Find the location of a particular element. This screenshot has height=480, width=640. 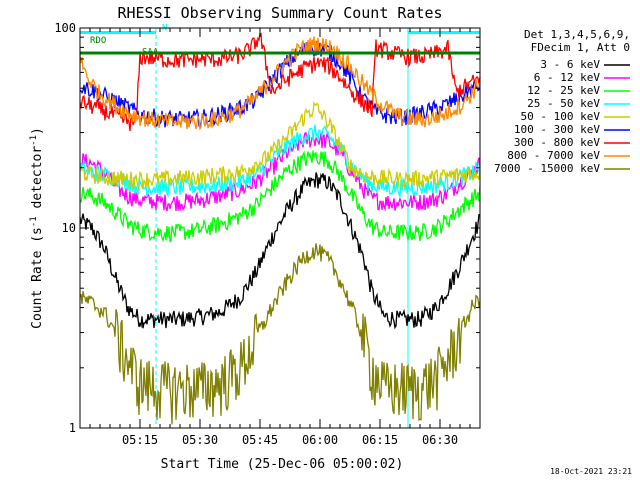

legend-label: 25 - 50 keV is located at coordinates (563, 103).